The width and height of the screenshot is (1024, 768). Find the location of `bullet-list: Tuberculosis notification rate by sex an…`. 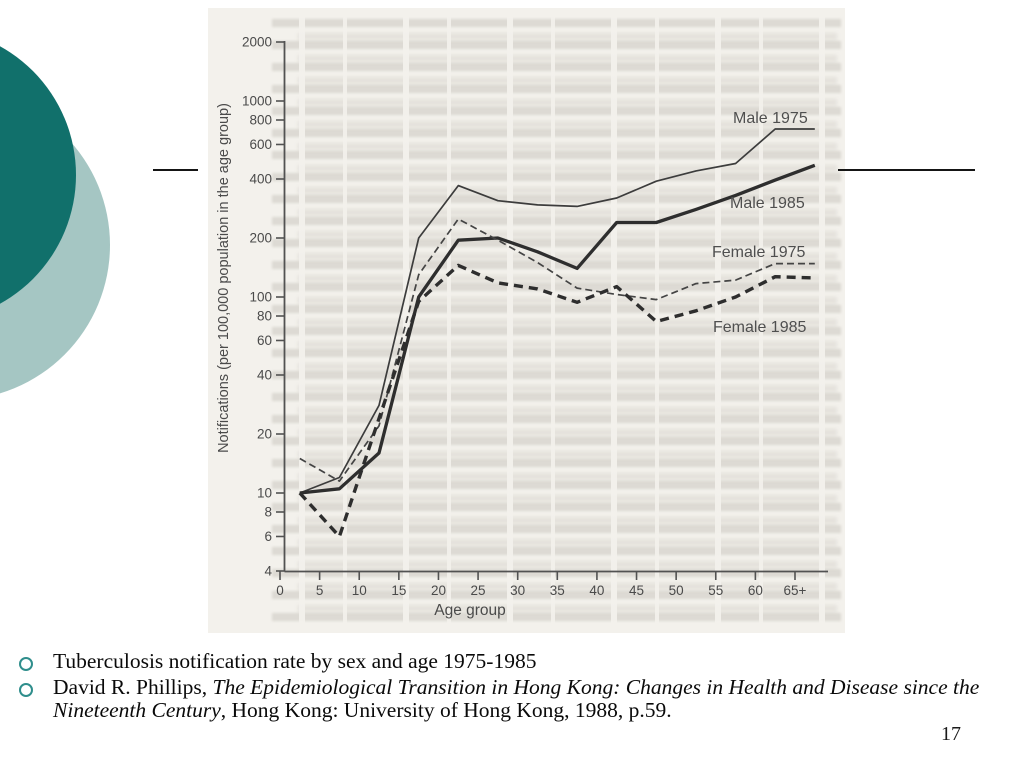

bullet-list: Tuberculosis notification rate by sex an… is located at coordinates (514, 687).